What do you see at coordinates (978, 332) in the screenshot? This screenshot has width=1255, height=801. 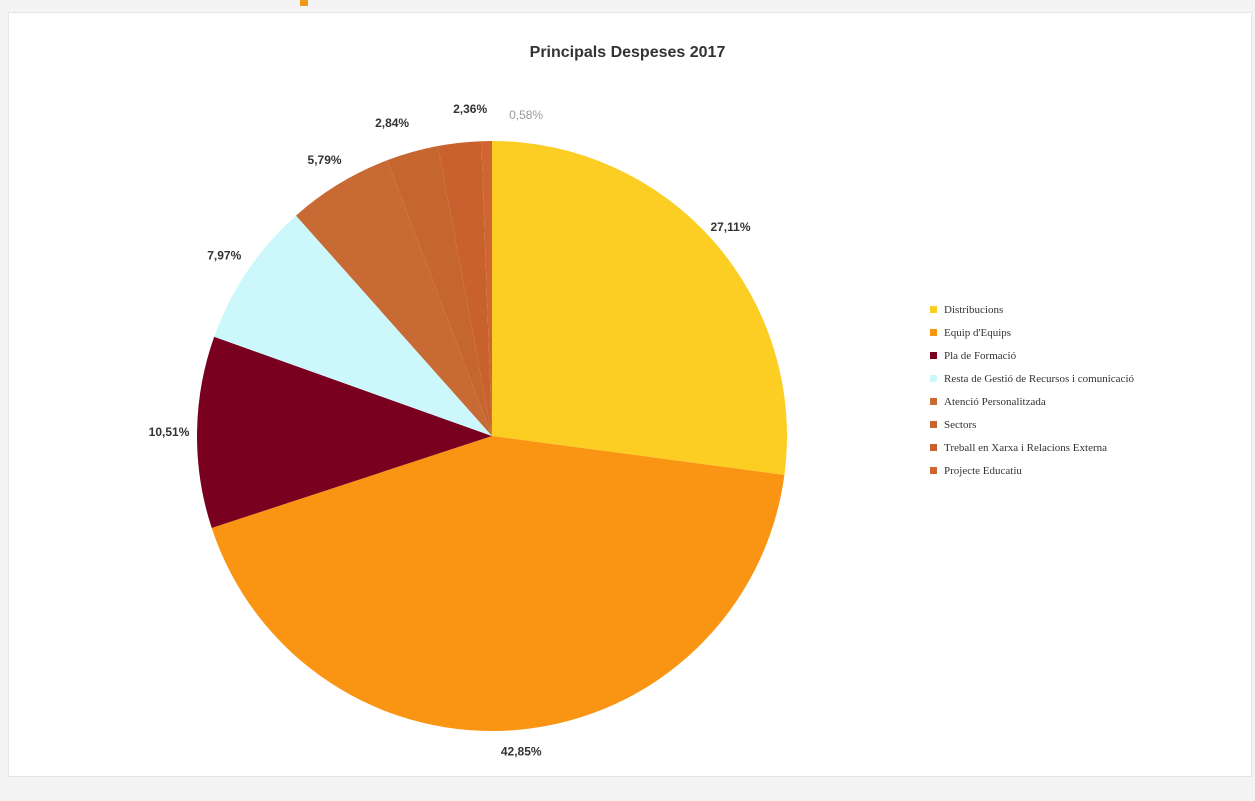 I see `legend-label: Equip d'Equips` at bounding box center [978, 332].